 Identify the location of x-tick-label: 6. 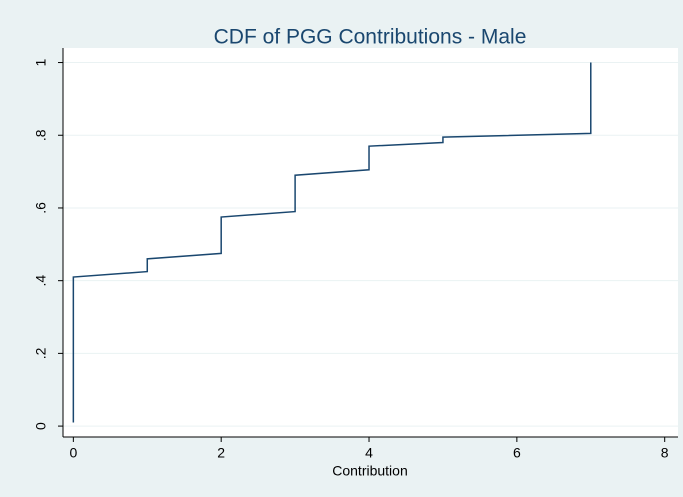
(517, 453).